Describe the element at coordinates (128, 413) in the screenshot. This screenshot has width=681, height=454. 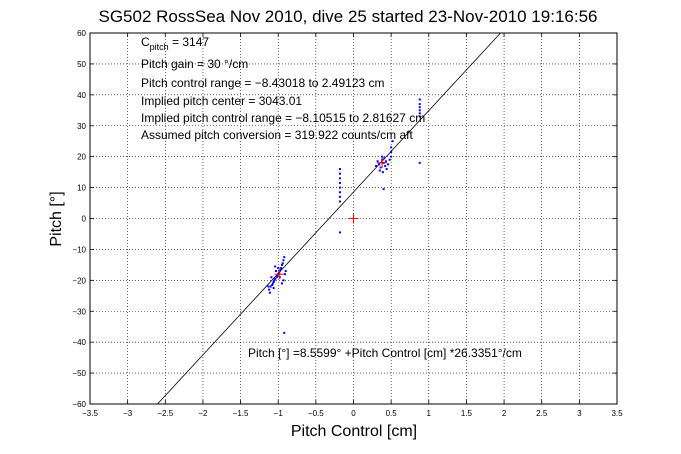
I see `x-tick-label: −3` at that location.